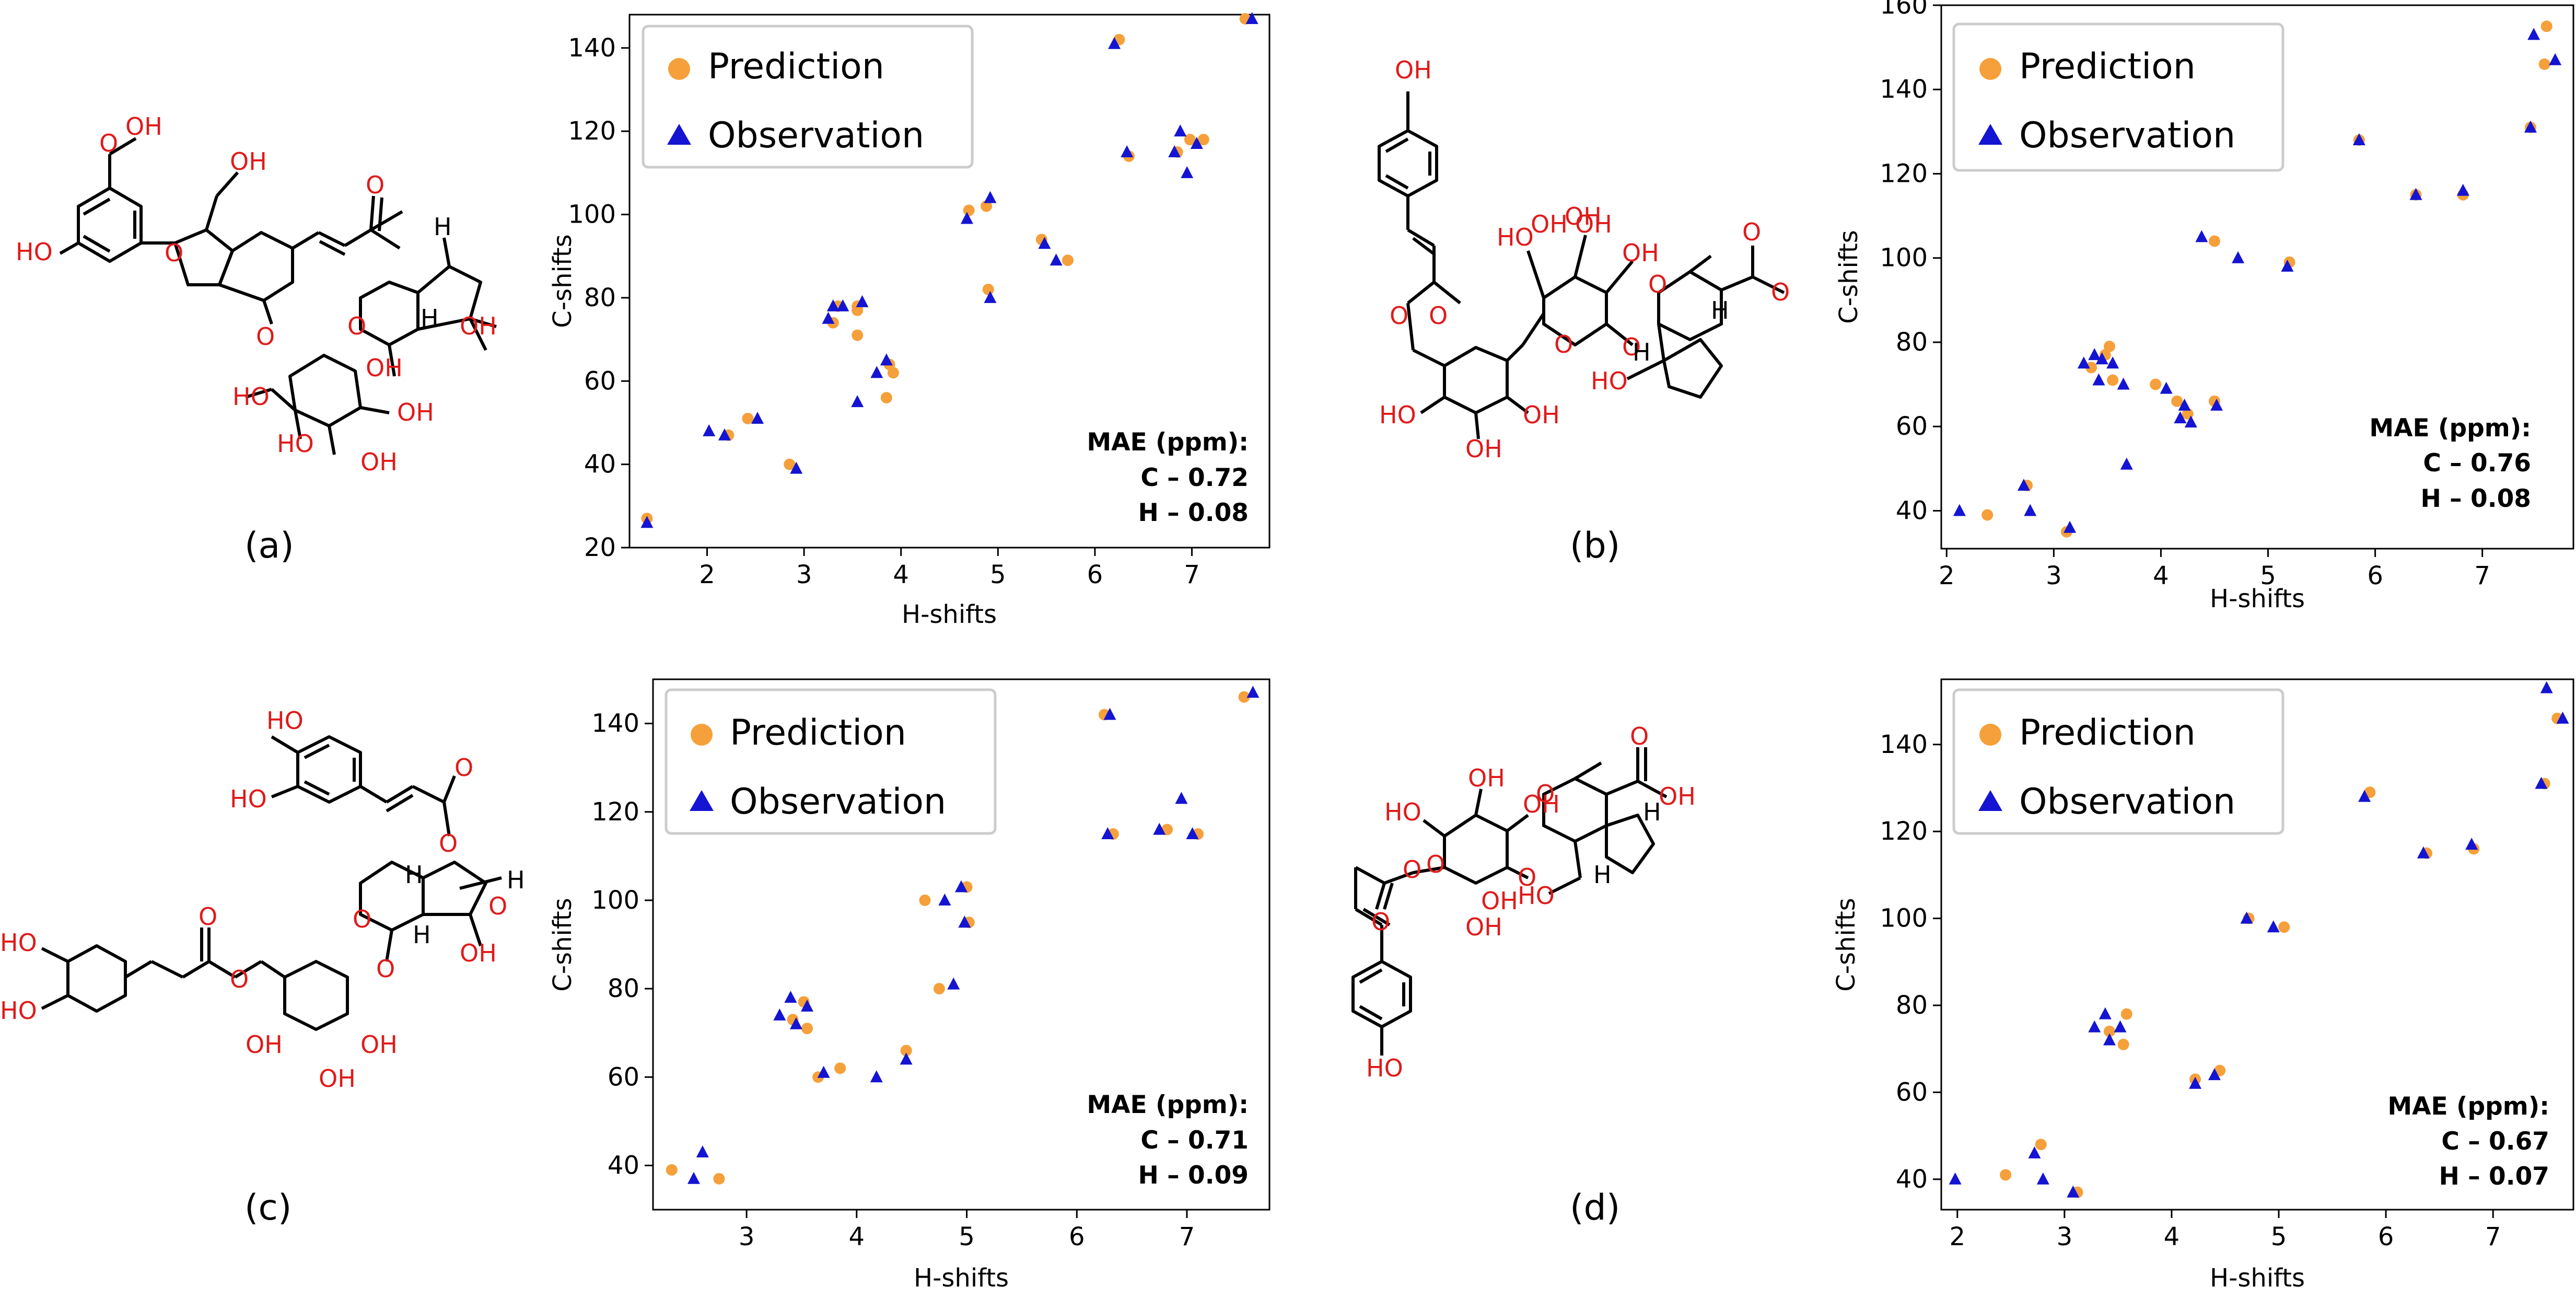  Describe the element at coordinates (2065, 1237) in the screenshot. I see `x-tick-label: 3` at that location.